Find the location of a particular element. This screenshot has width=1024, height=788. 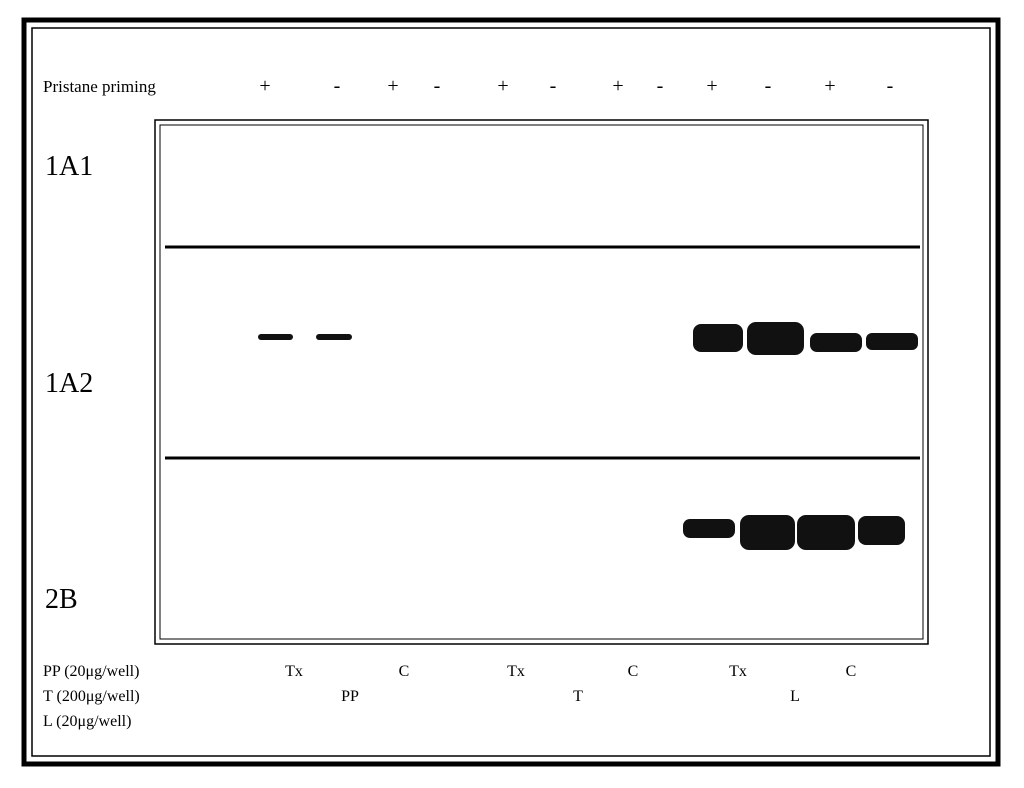

row-label: 1A1 is located at coordinates (69, 166).